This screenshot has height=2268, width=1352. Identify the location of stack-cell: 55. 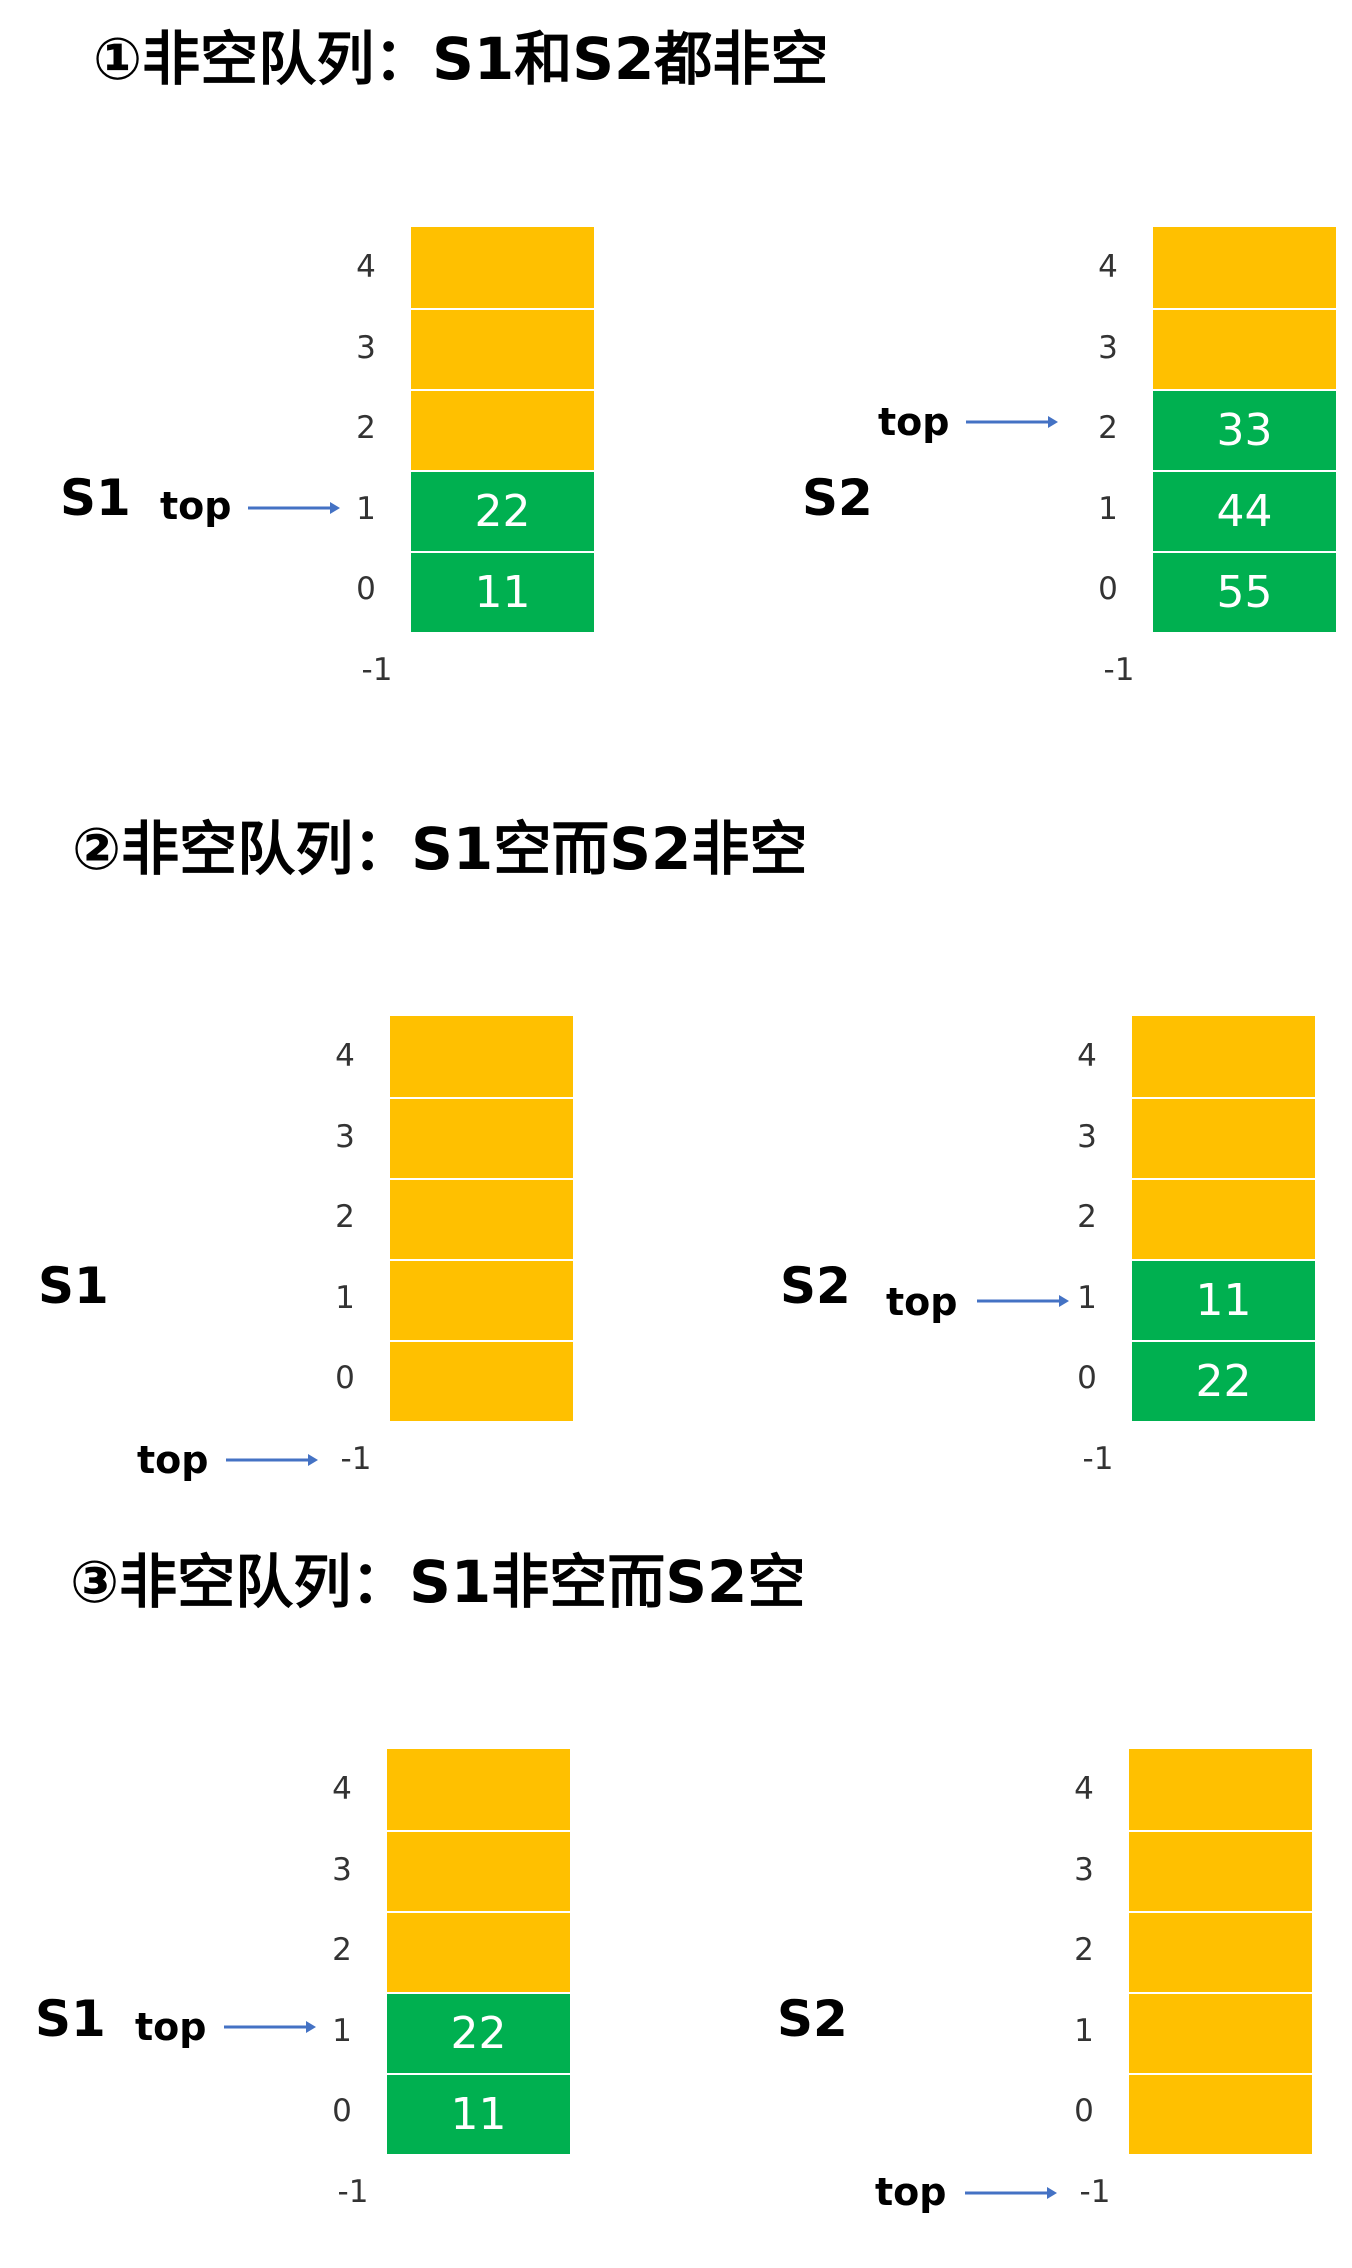
(1244, 591).